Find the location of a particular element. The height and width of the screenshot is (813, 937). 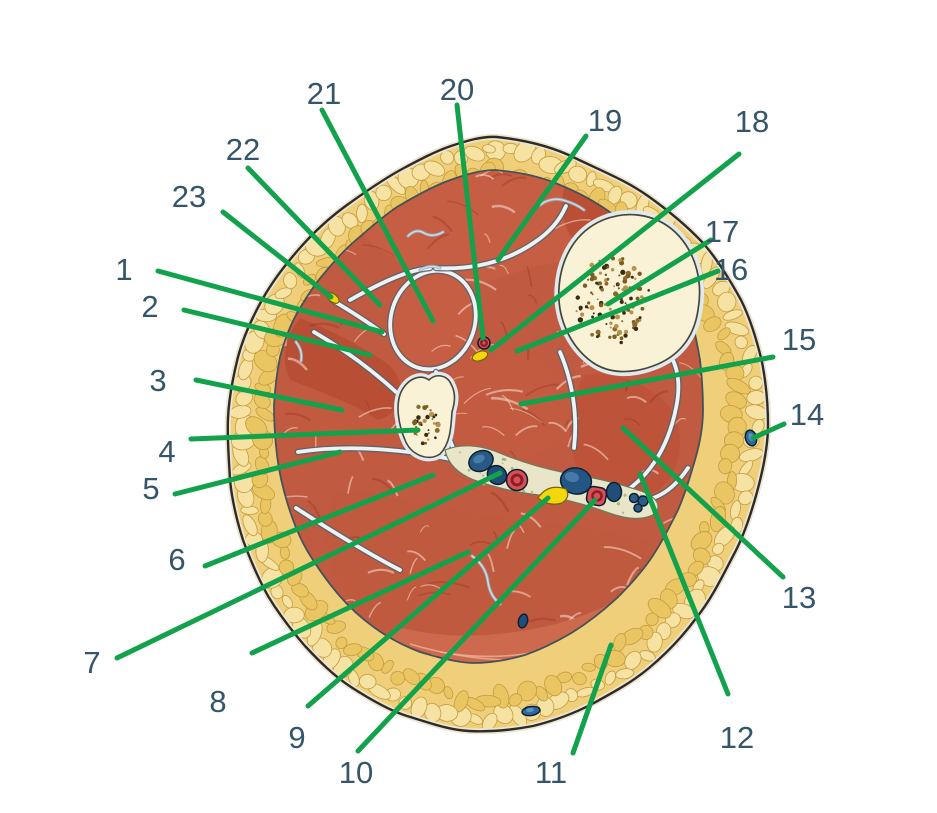

label-21: 21 is located at coordinates (324, 93).